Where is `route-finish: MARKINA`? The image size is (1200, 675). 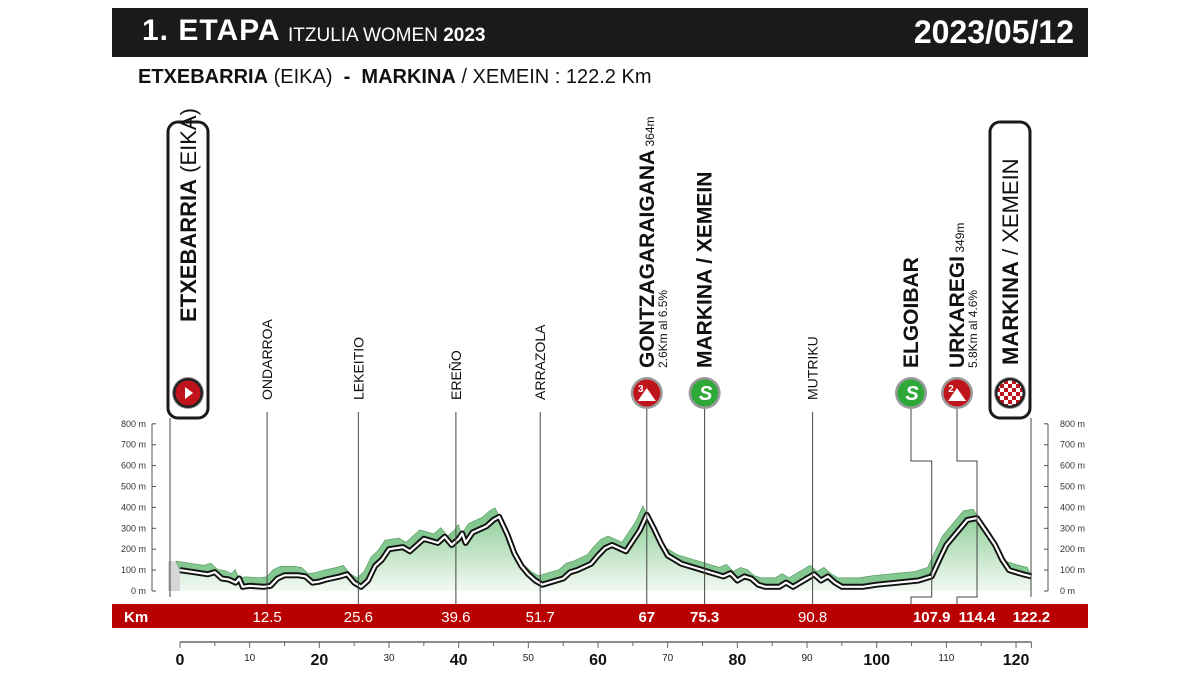 route-finish: MARKINA is located at coordinates (408, 77).